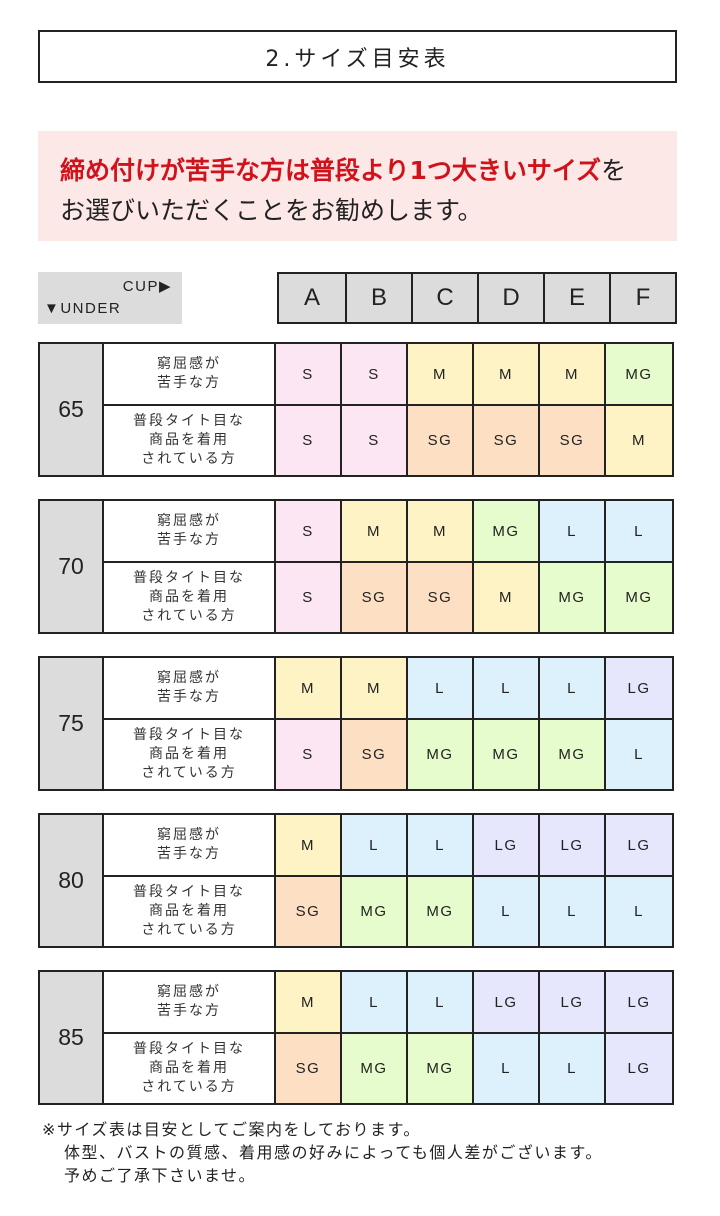  I want to click on table-row: 窮屈感が 苦手な方 S S M M M MG, so click(388, 374).